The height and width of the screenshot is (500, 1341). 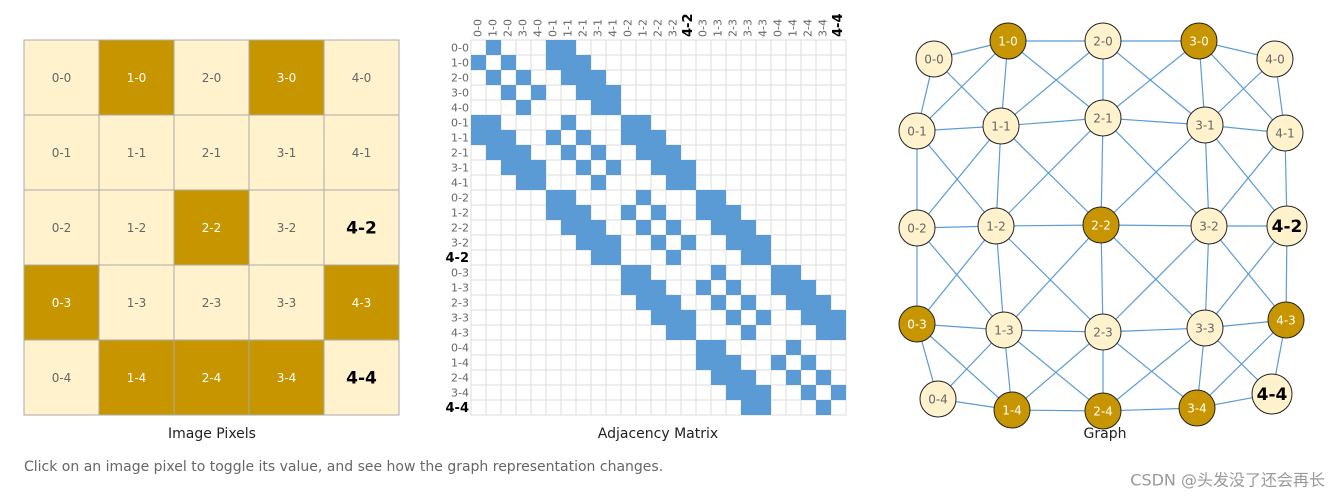 What do you see at coordinates (763, 28) in the screenshot?
I see `matrix-col-label: 4-3` at bounding box center [763, 28].